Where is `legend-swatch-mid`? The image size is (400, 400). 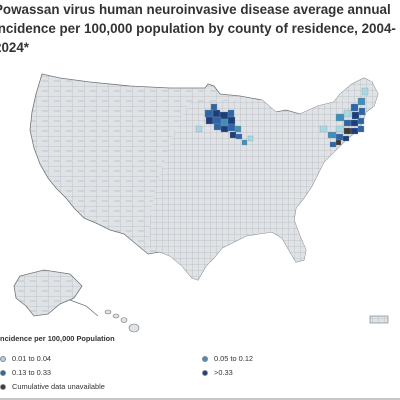
legend-swatch-mid is located at coordinates (205, 358).